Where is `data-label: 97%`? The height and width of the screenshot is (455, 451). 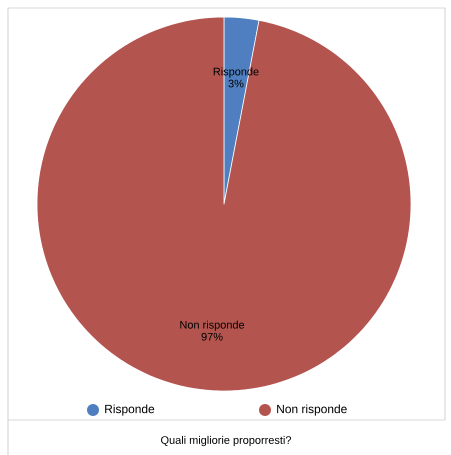
data-label: 97% is located at coordinates (212, 336).